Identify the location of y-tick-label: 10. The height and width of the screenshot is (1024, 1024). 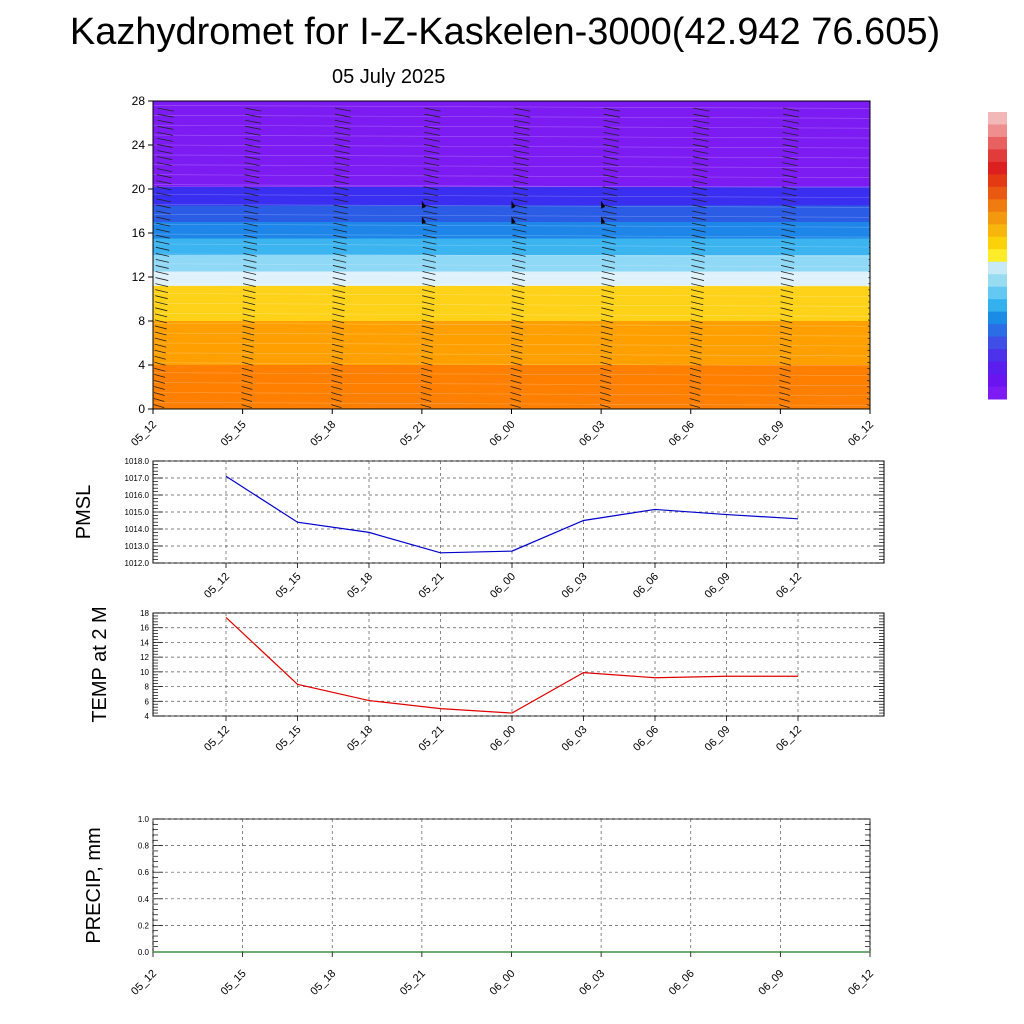
(144, 672).